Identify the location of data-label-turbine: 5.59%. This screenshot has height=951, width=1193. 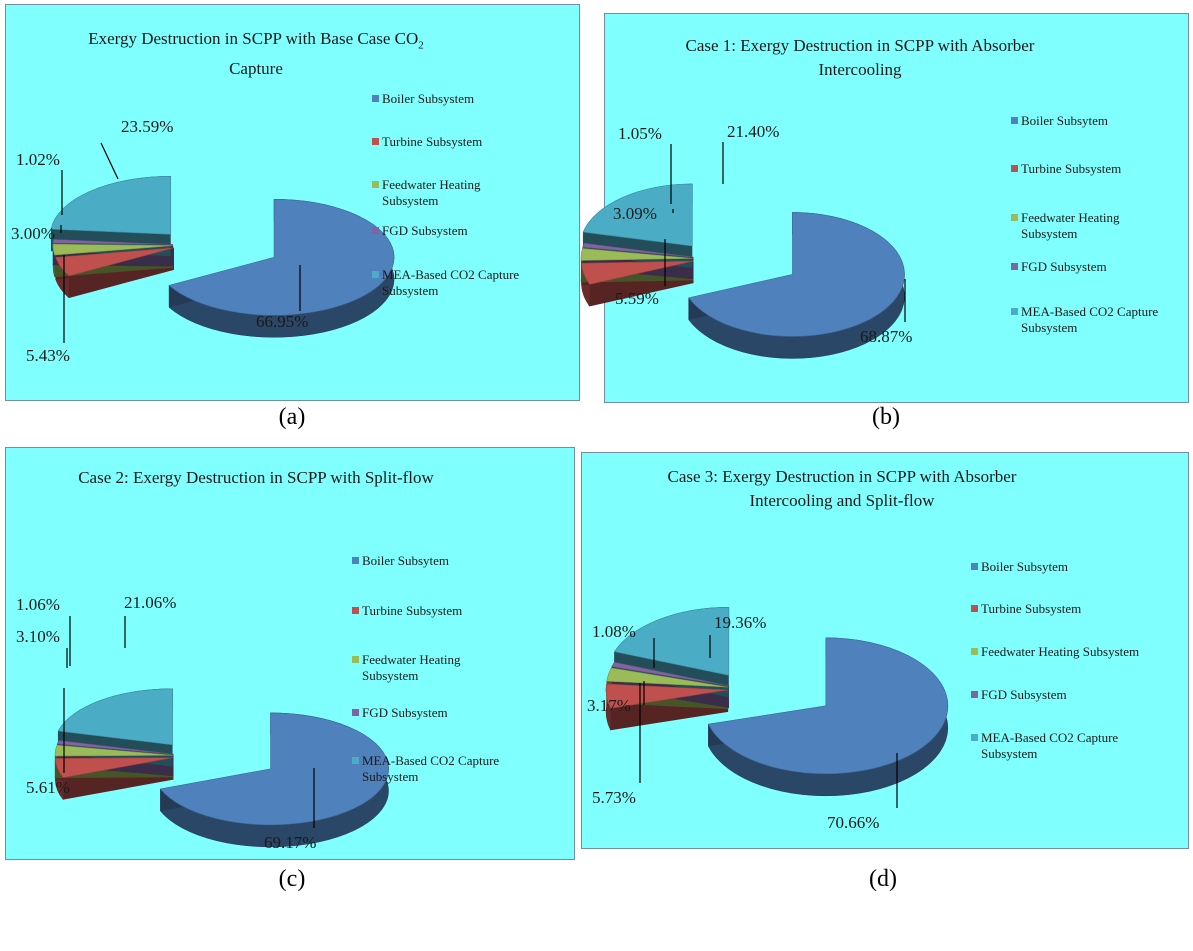
(637, 298).